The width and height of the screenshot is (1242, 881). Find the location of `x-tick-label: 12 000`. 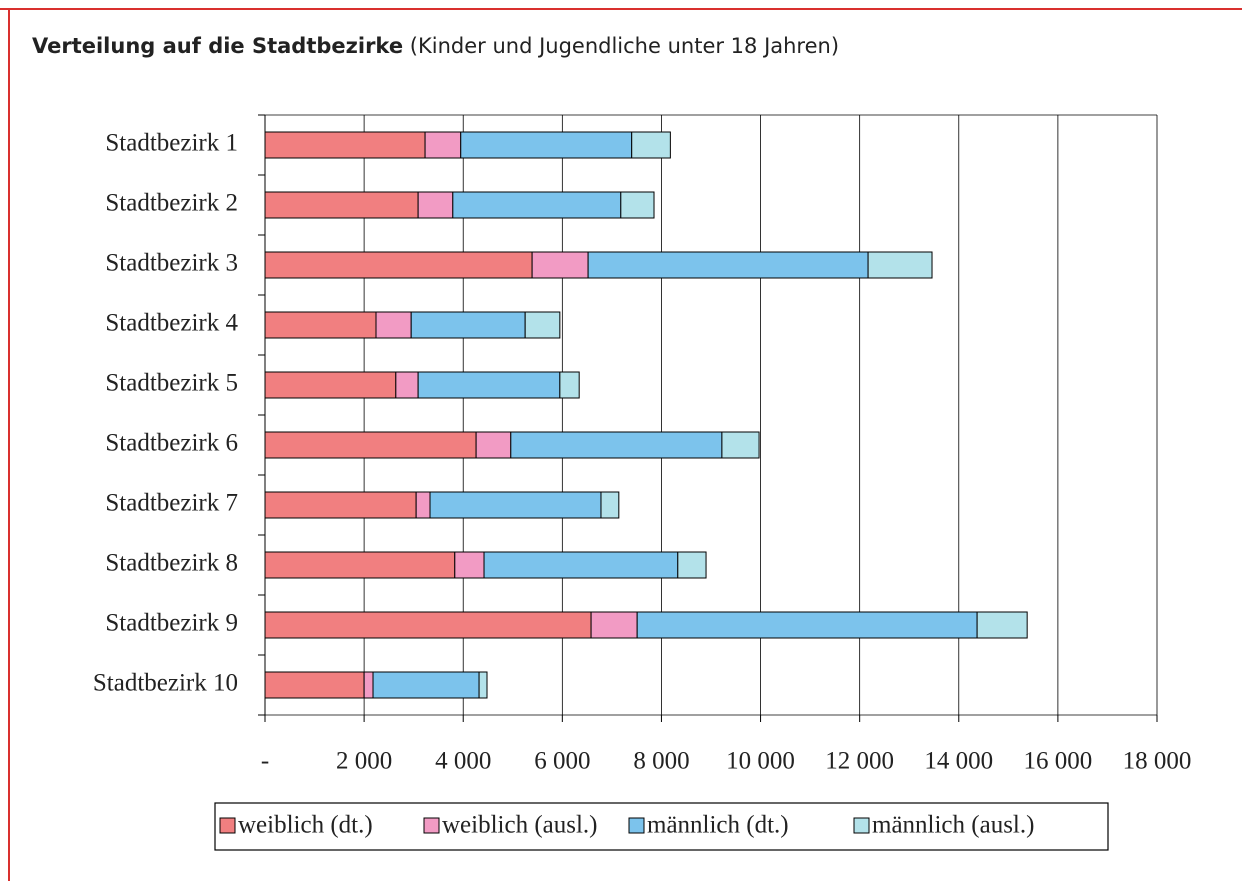

x-tick-label: 12 000 is located at coordinates (859, 761).